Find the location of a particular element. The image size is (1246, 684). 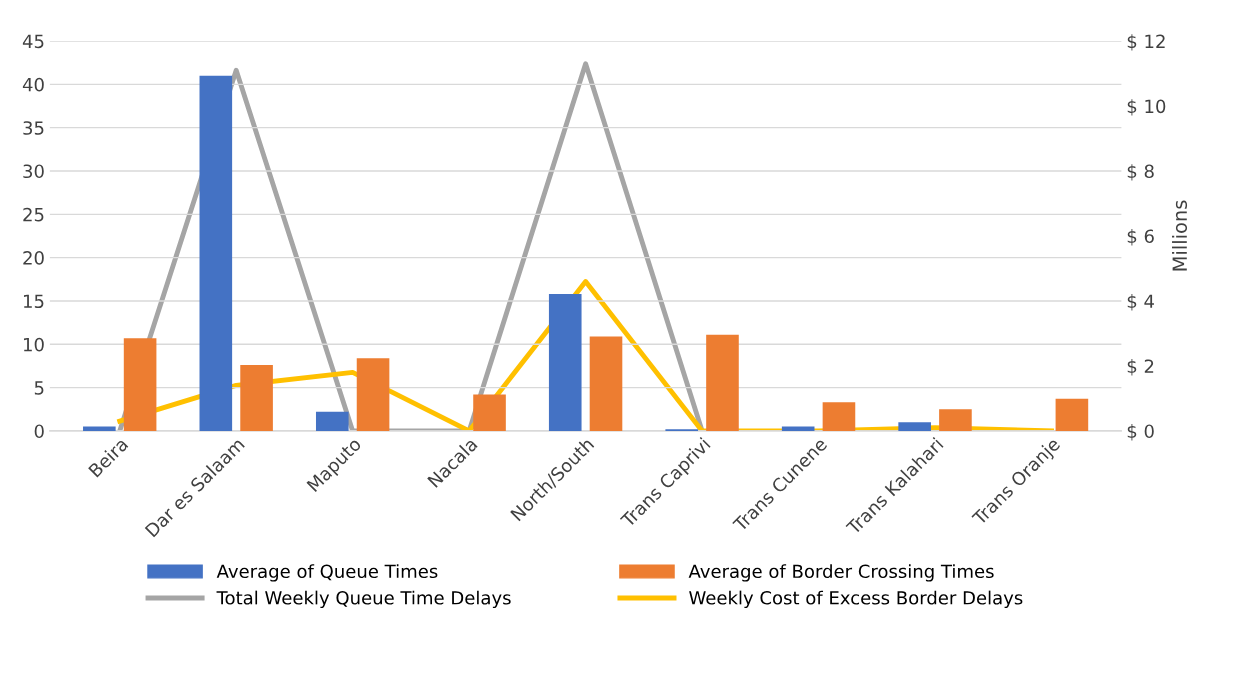

y2-tick-label: $ 4 is located at coordinates (1140, 302).